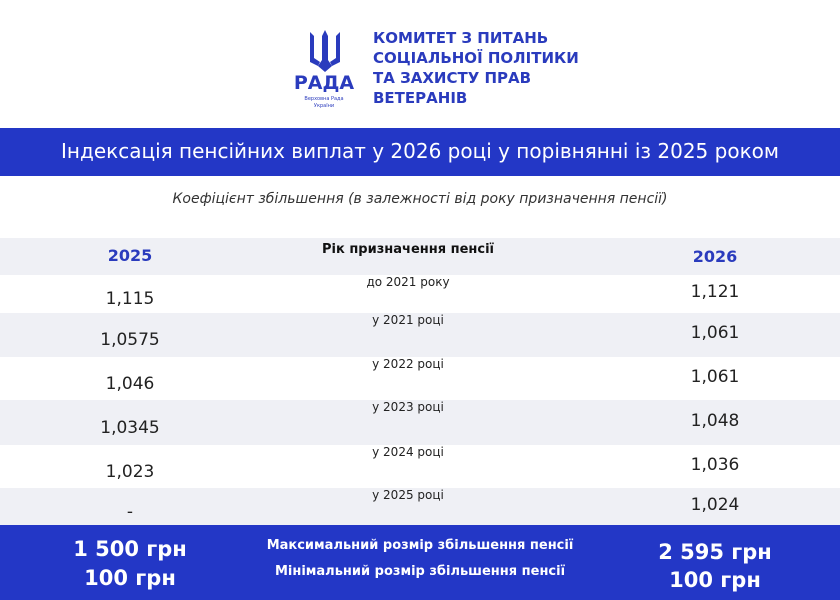 The height and width of the screenshot is (600, 840). What do you see at coordinates (420, 335) in the screenshot?
I see `table-row: 1,0575 у 2021 році 1,061` at bounding box center [420, 335].